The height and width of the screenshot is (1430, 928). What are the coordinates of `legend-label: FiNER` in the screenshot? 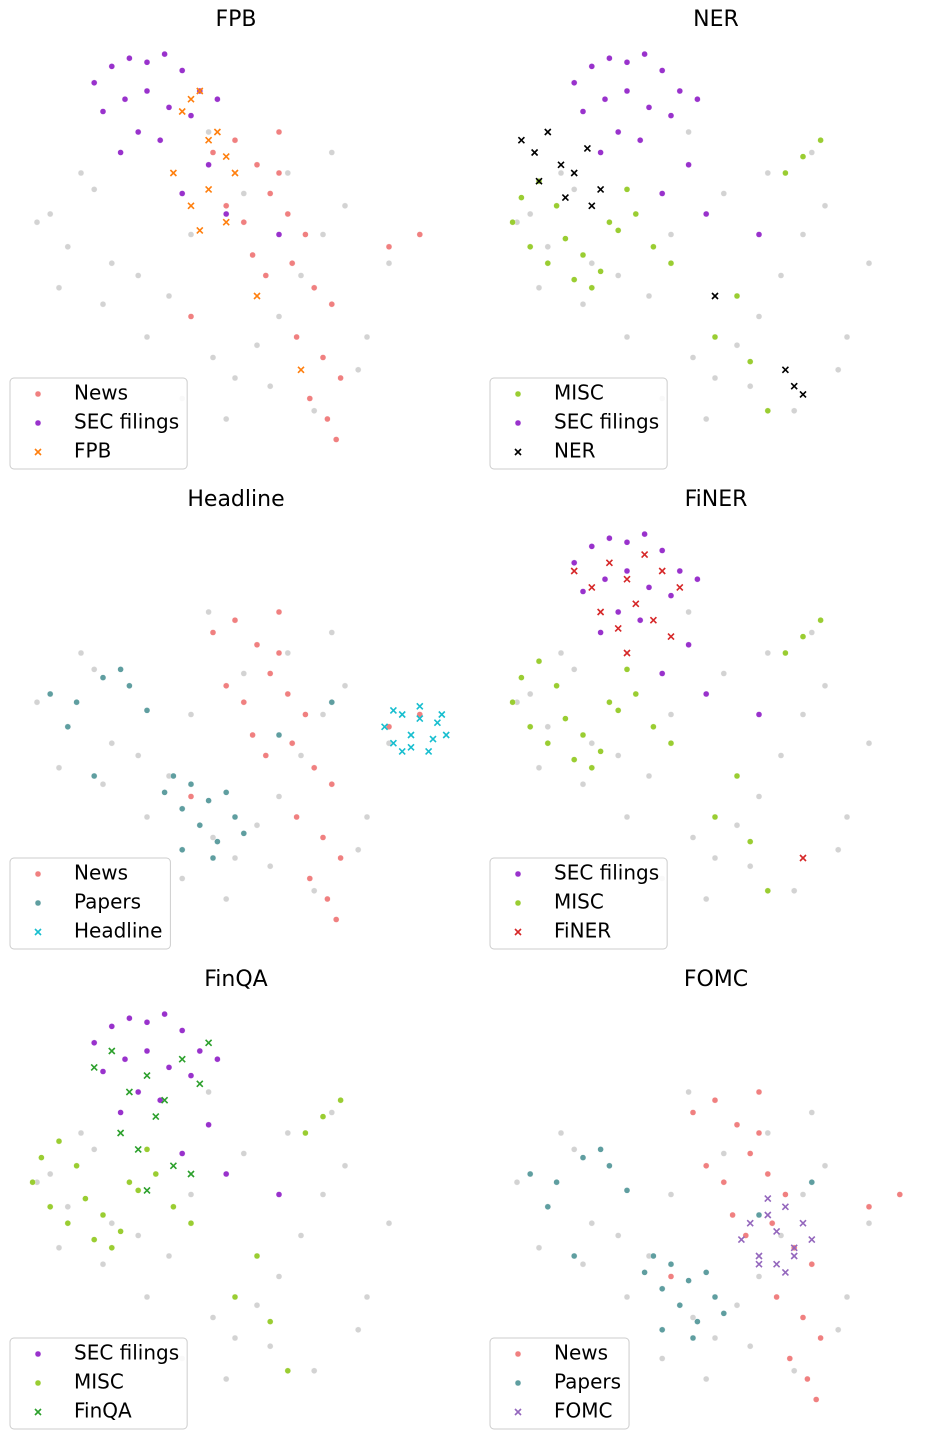 It's located at (582, 931).